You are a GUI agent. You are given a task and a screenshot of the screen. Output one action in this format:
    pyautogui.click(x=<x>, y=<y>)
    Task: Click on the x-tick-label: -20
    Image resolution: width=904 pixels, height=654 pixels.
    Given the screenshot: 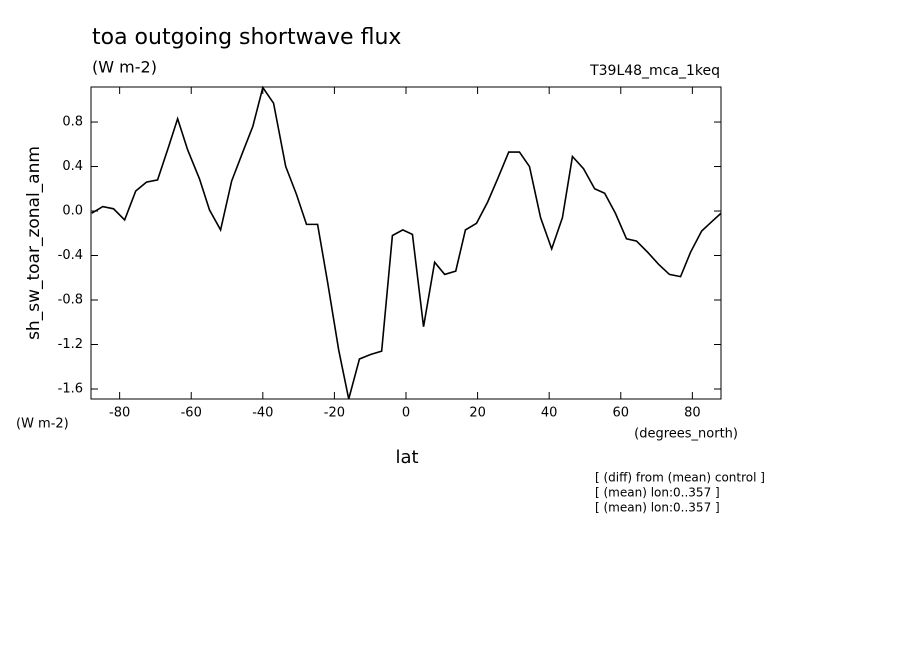 What is the action you would take?
    pyautogui.click(x=334, y=413)
    